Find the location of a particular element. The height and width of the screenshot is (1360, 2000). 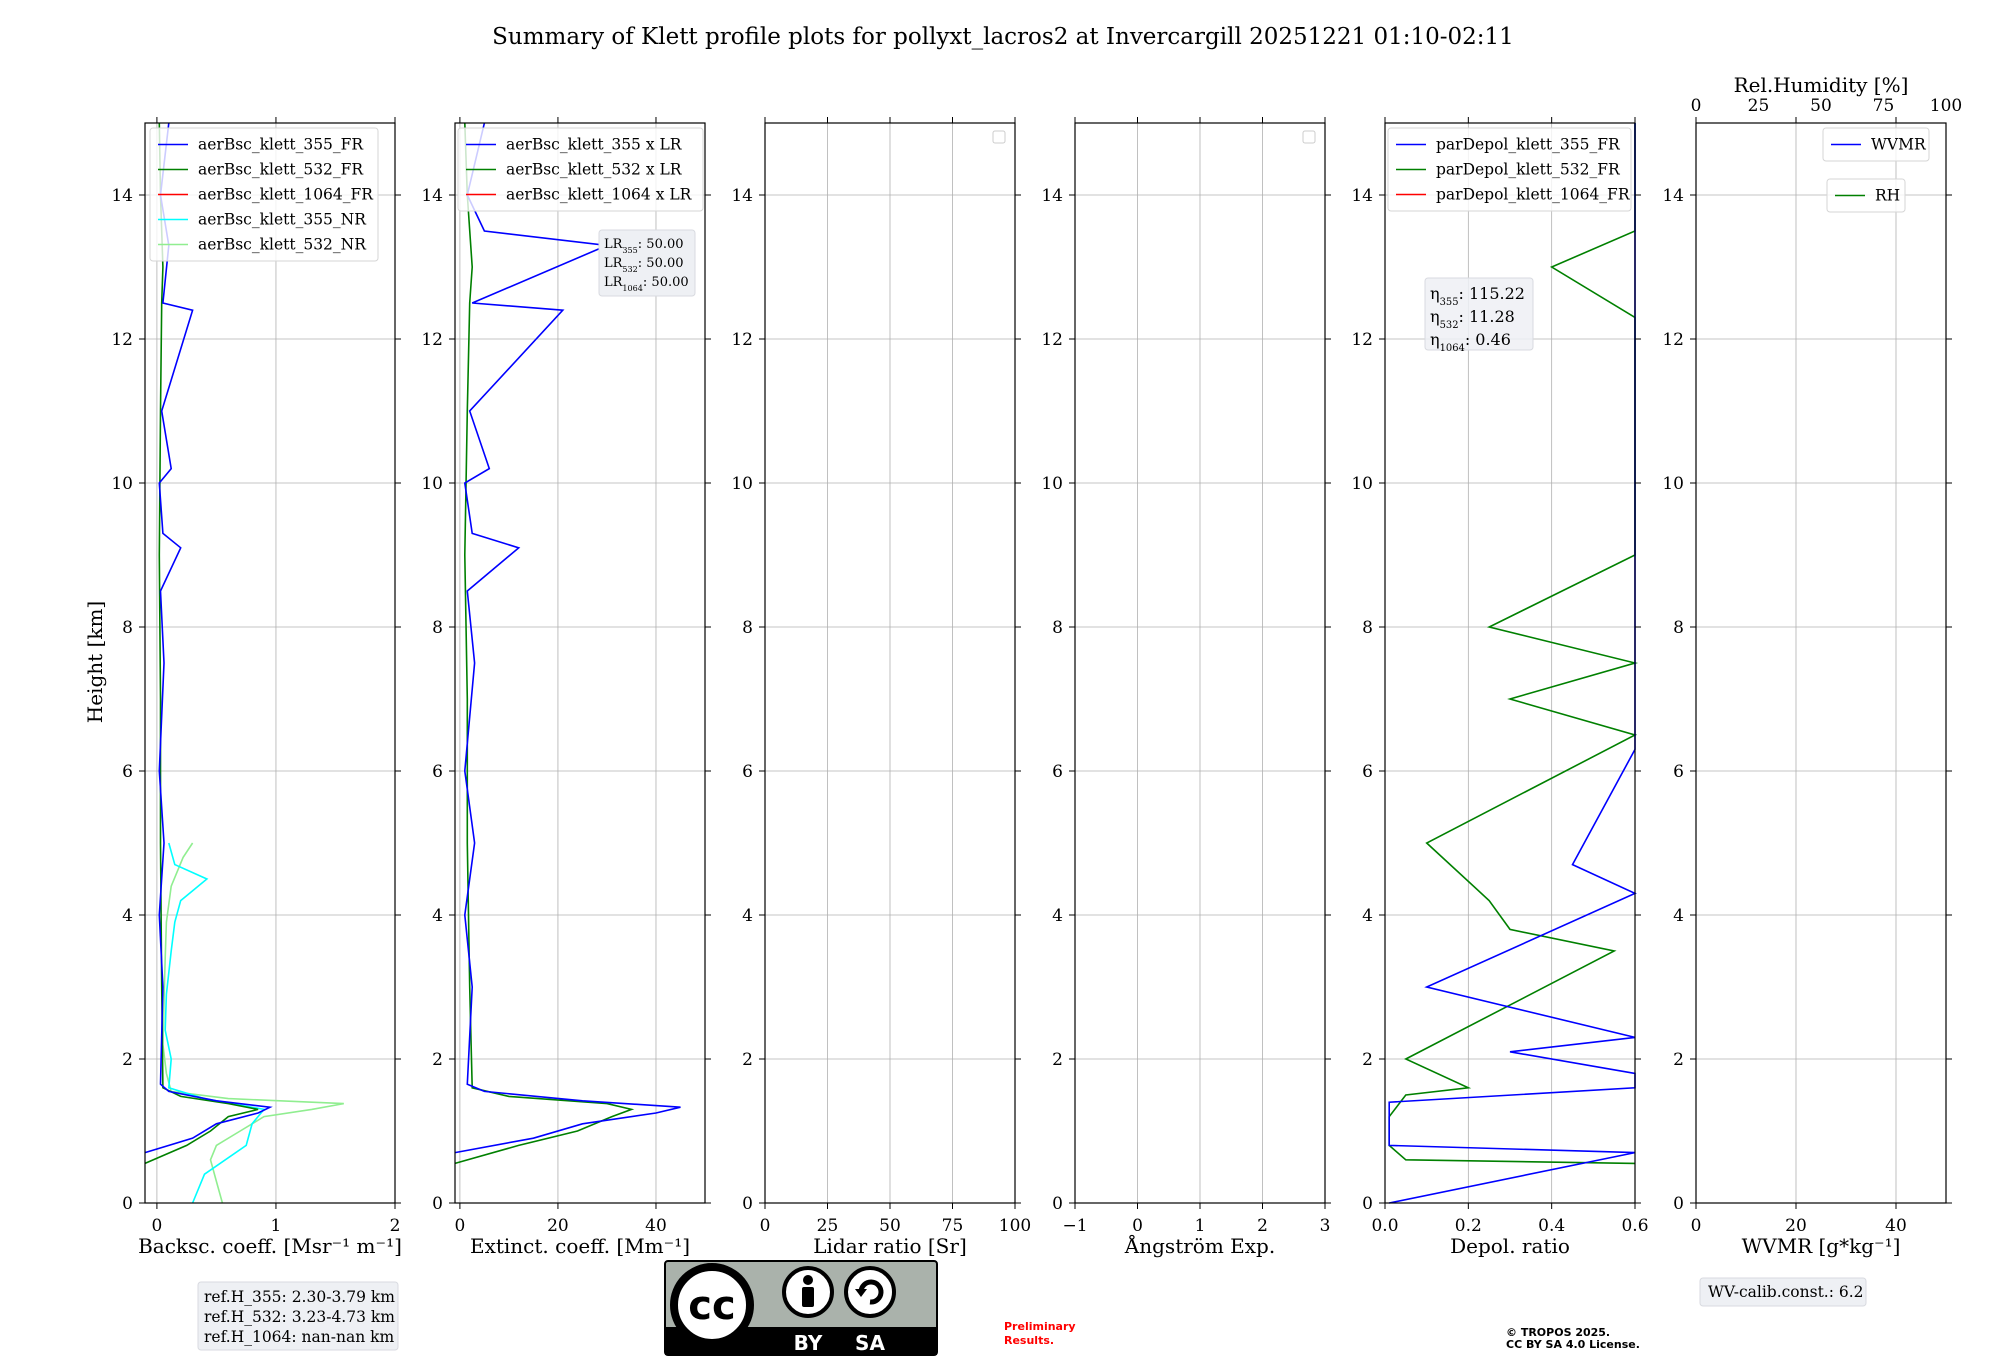

wvmr-axes-frame is located at coordinates (1821, 663).